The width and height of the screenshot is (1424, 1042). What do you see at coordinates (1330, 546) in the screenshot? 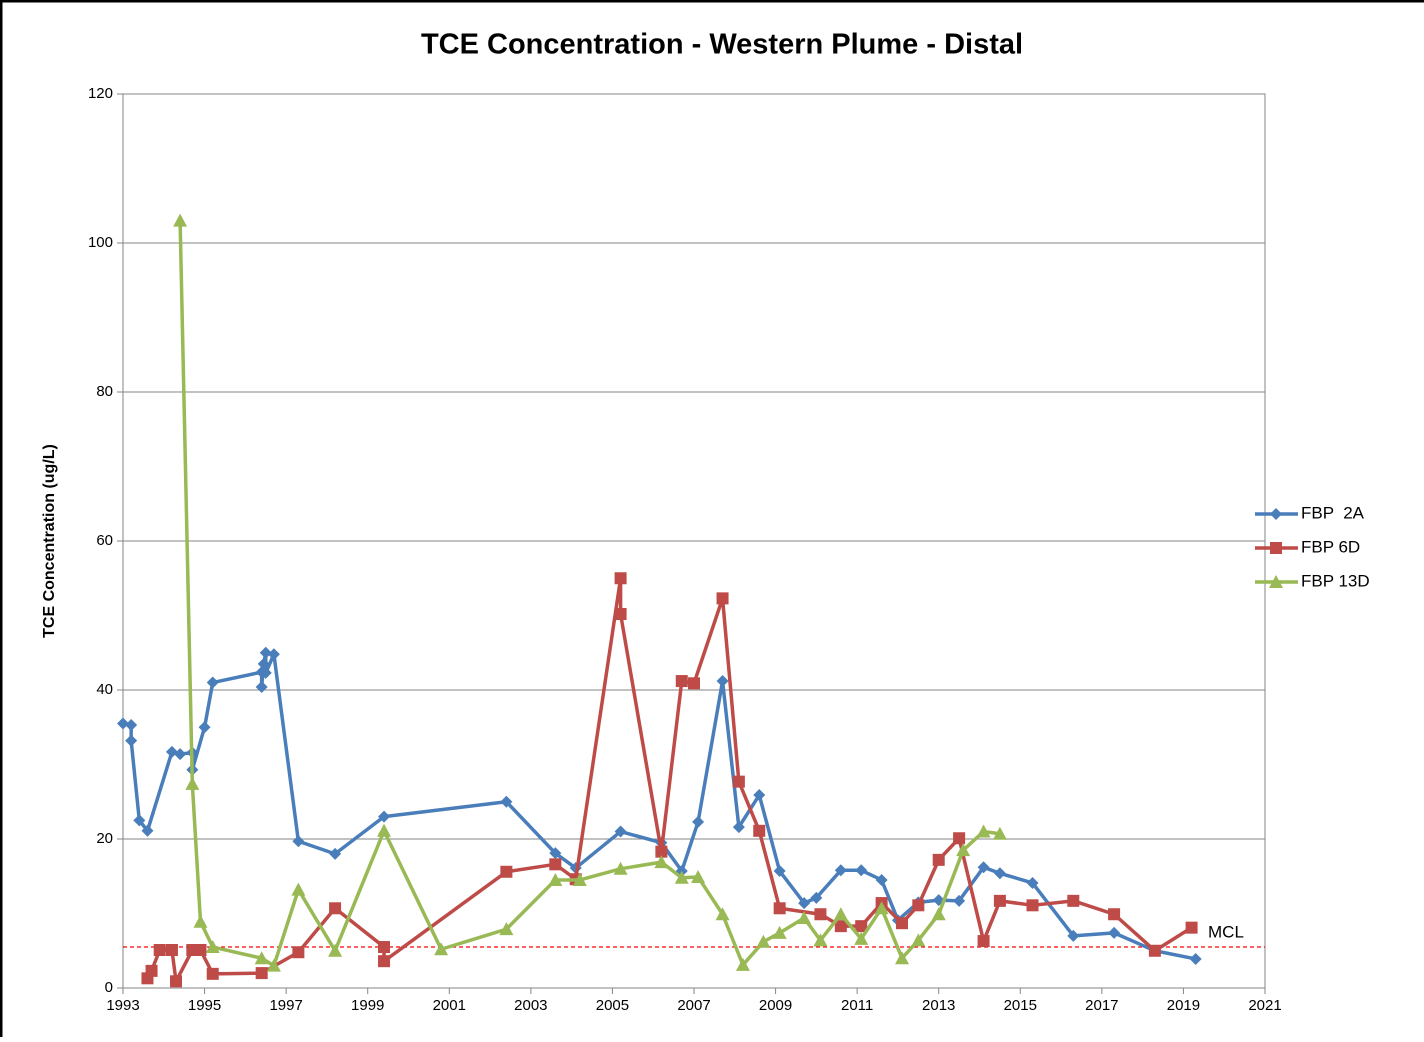
I see `legend-label: FBP 6D` at bounding box center [1330, 546].